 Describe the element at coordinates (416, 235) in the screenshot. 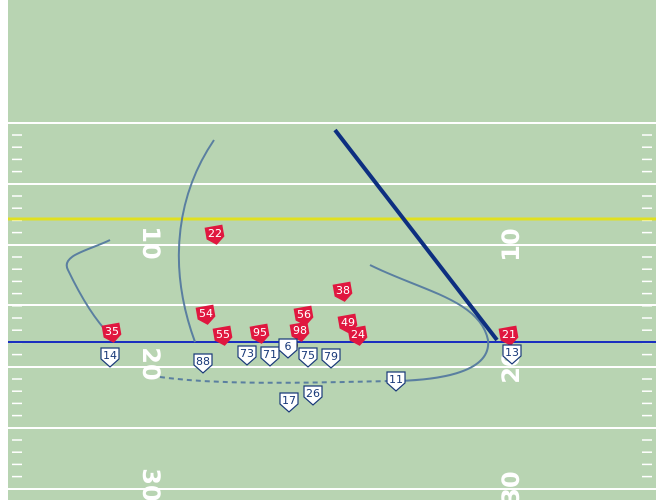

I see `route-deep` at that location.